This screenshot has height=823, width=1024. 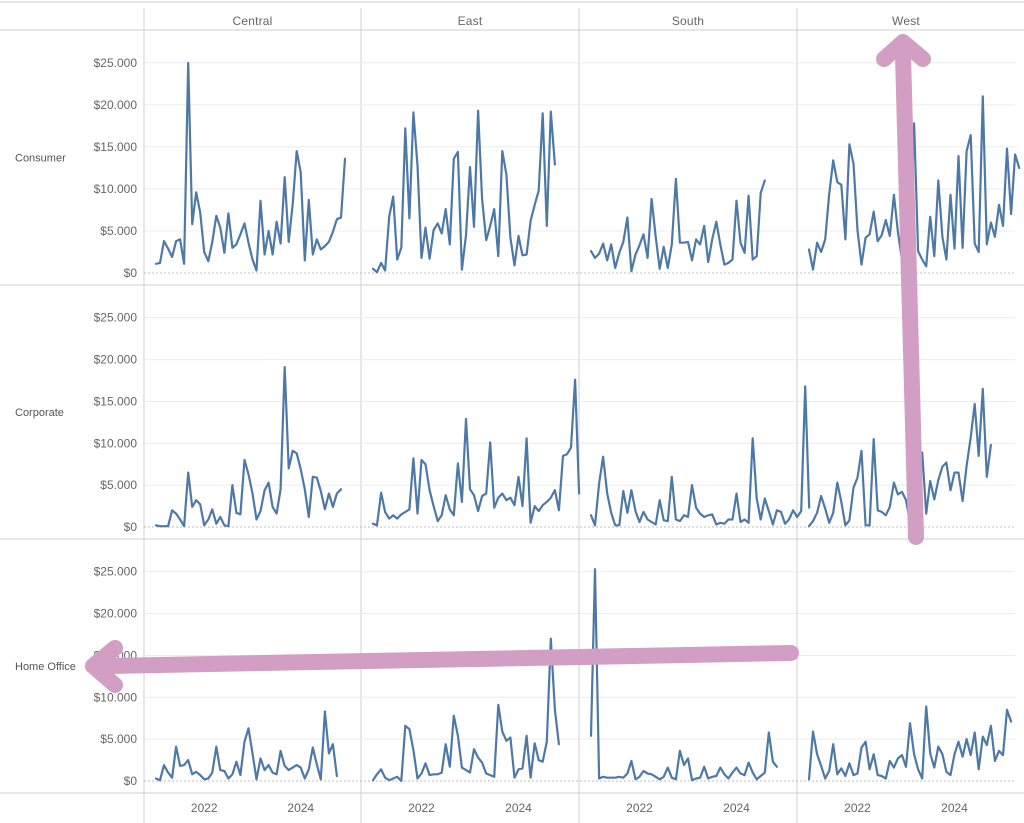 What do you see at coordinates (448, 659) in the screenshot?
I see `annotation-arrow-left-shaft` at bounding box center [448, 659].